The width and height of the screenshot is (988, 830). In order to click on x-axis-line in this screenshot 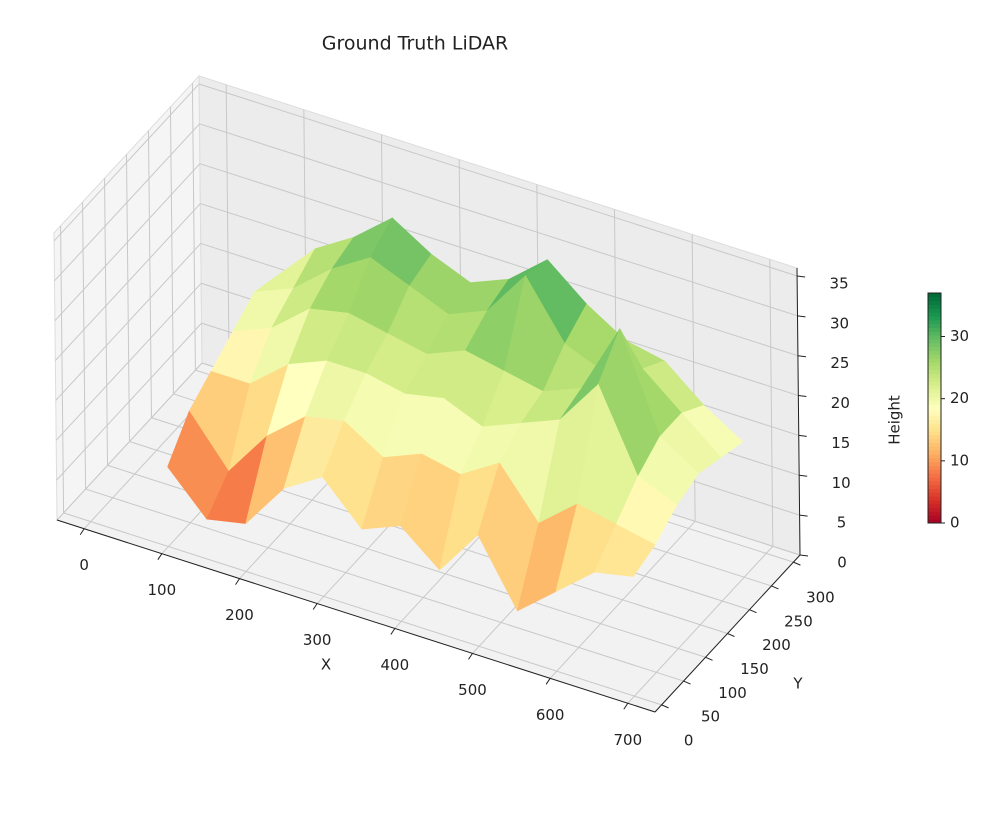, I will do `click(356, 616)`.